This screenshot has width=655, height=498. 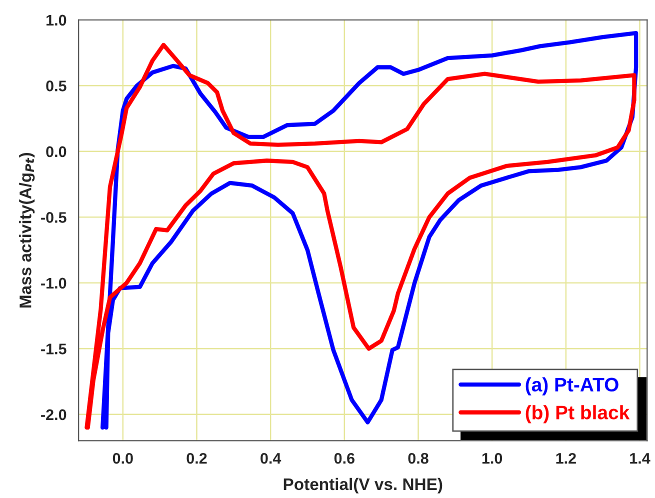 I want to click on legend-label: (a) Pt-ATO, so click(x=572, y=386).